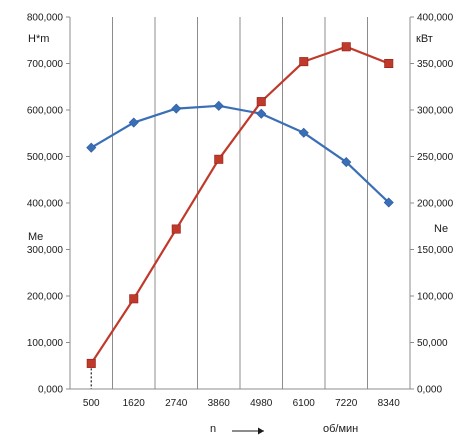 This screenshot has width=474, height=444. Describe the element at coordinates (346, 403) in the screenshot. I see `x-axis-tick-label: 7220` at that location.